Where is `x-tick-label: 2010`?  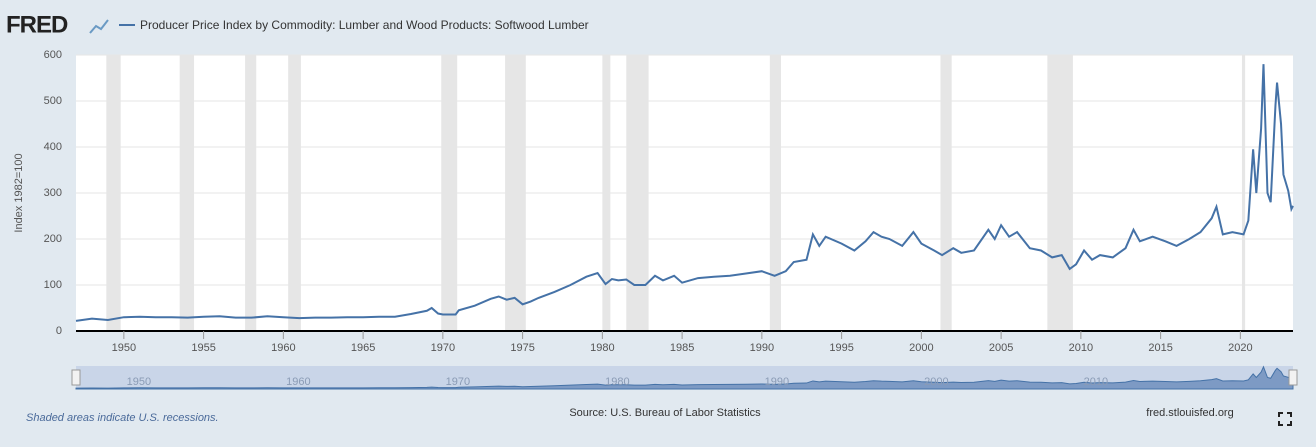 x-tick-label: 2010 is located at coordinates (1081, 348).